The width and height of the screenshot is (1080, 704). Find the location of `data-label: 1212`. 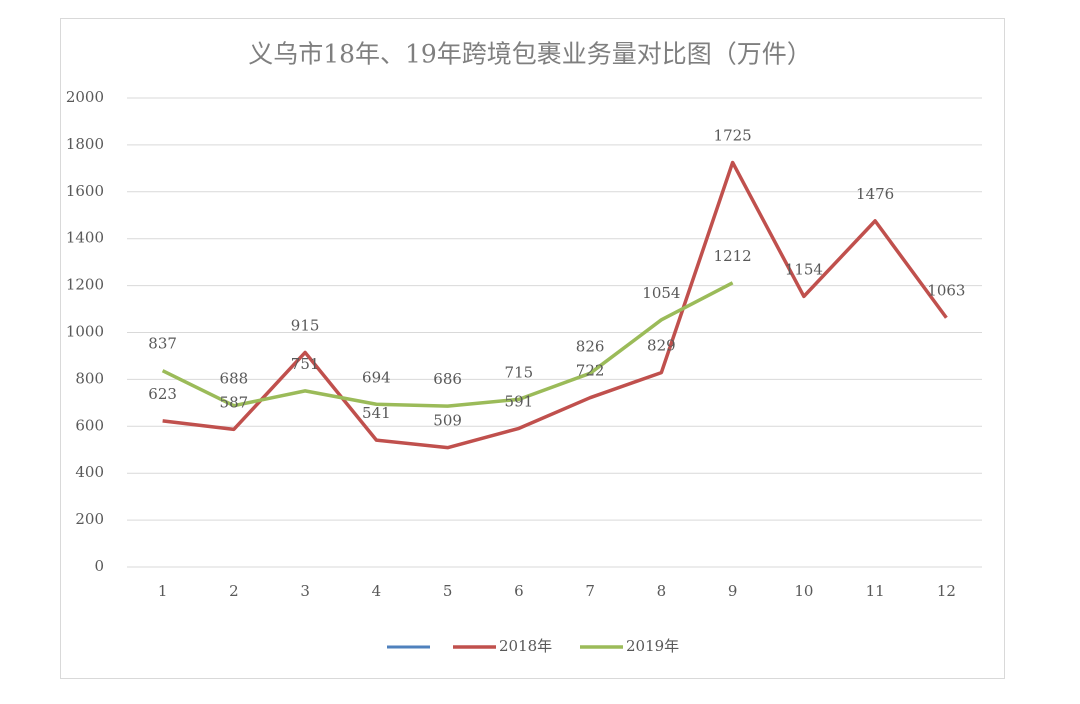

data-label: 1212 is located at coordinates (733, 256).